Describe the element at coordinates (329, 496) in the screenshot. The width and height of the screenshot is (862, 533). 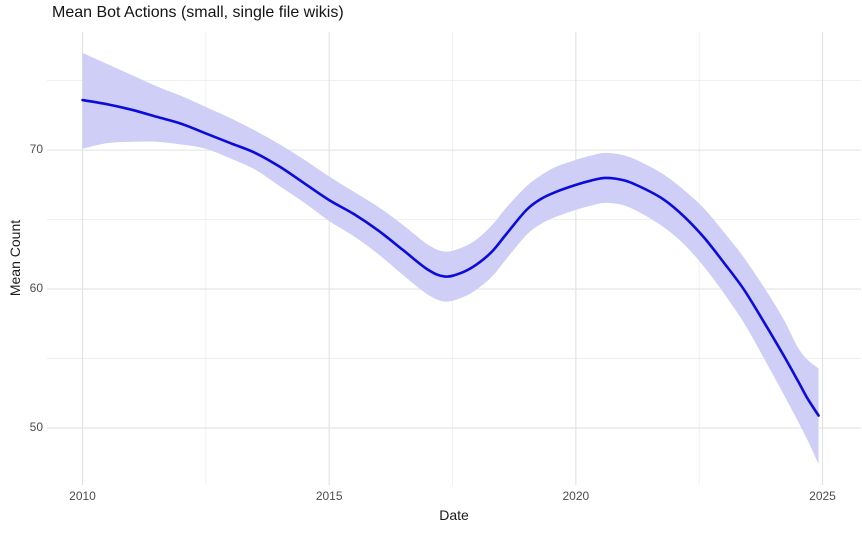
I see `x-tick-label-2015: 2015` at that location.